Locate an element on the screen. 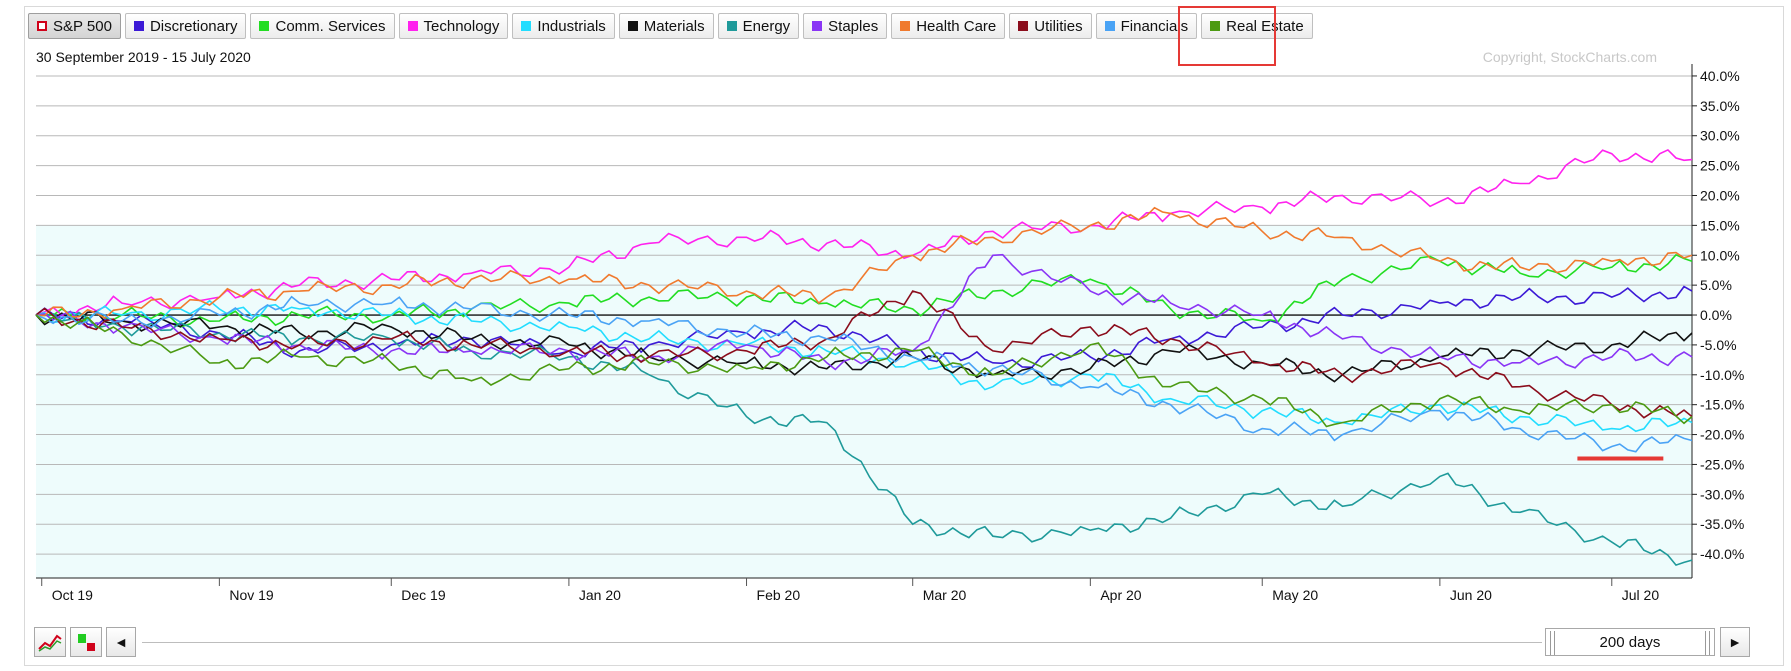 Image resolution: width=1791 pixels, height=671 pixels. legend-button-comm-services: Comm. Services is located at coordinates (322, 26).